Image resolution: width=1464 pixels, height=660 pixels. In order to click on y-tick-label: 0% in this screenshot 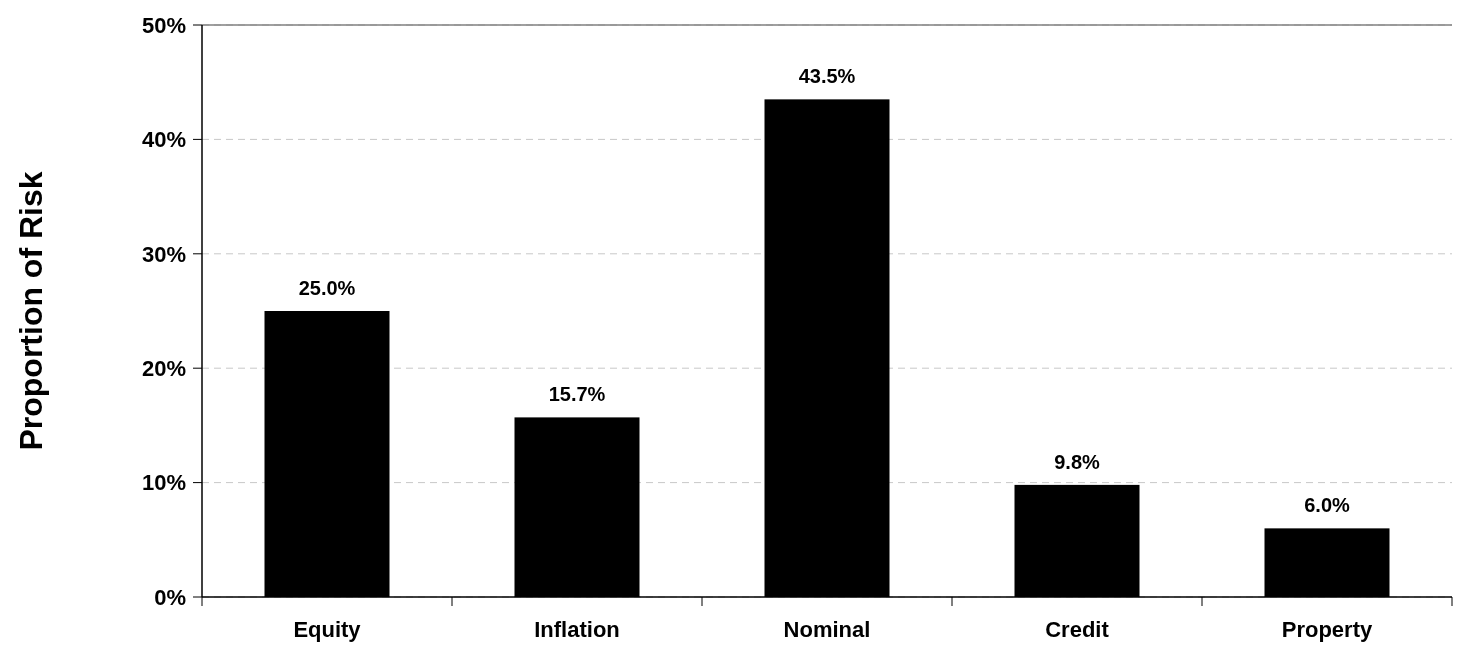, I will do `click(170, 597)`.